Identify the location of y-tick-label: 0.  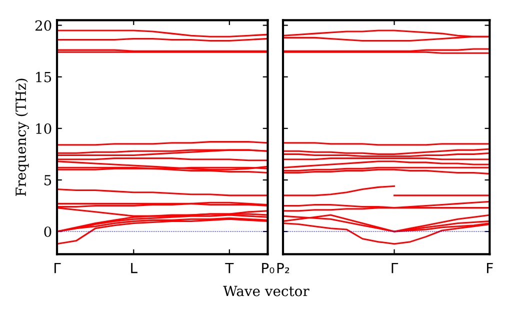
(48, 231).